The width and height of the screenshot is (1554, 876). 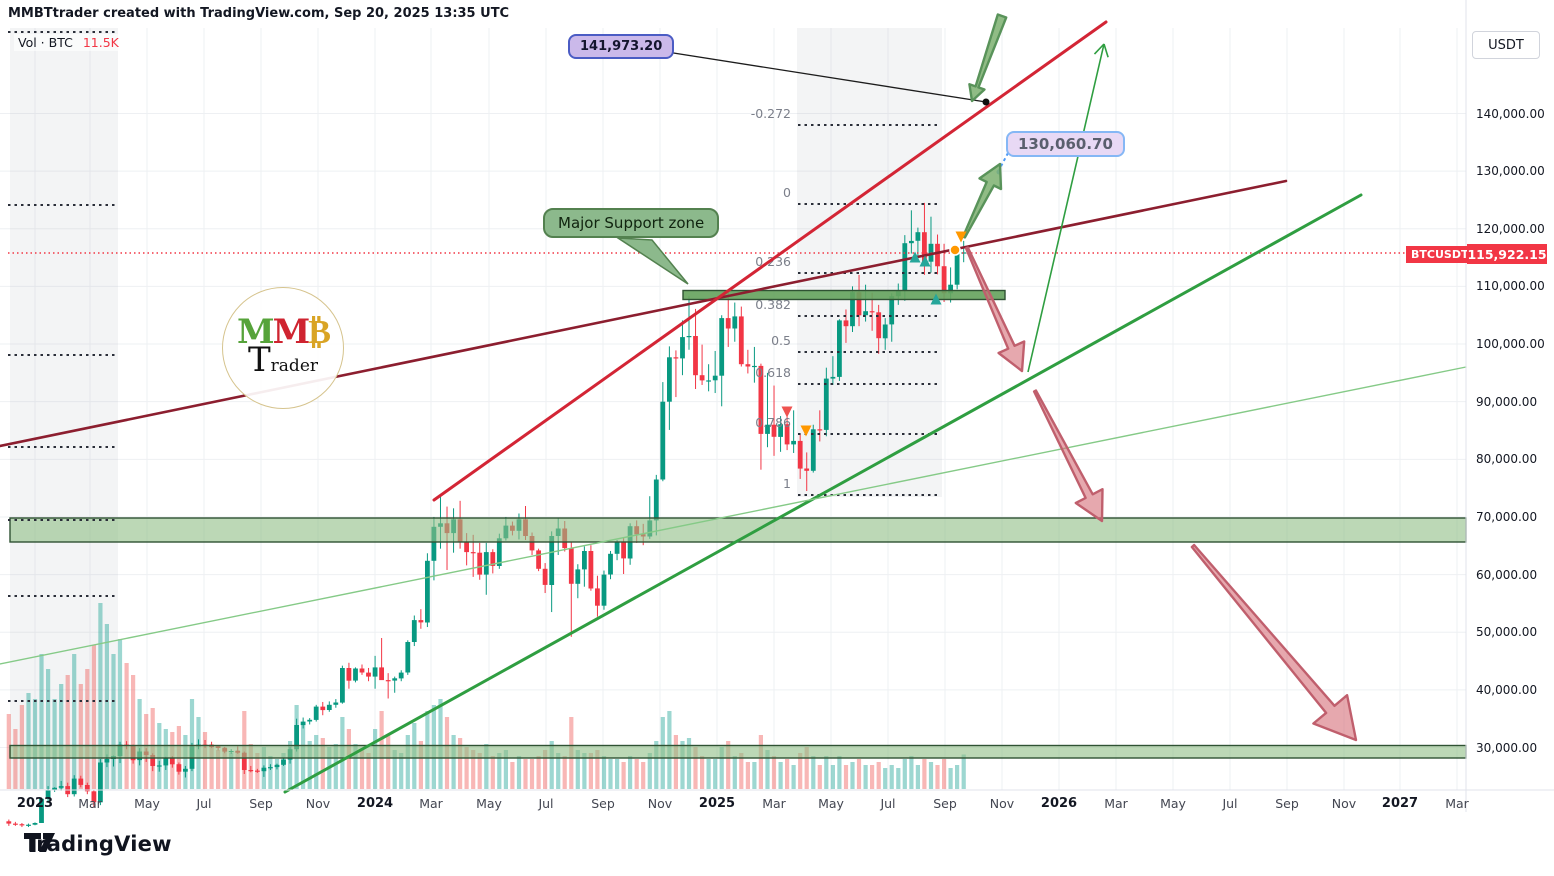 What do you see at coordinates (844, 295) in the screenshot?
I see `major-support-zone` at bounding box center [844, 295].